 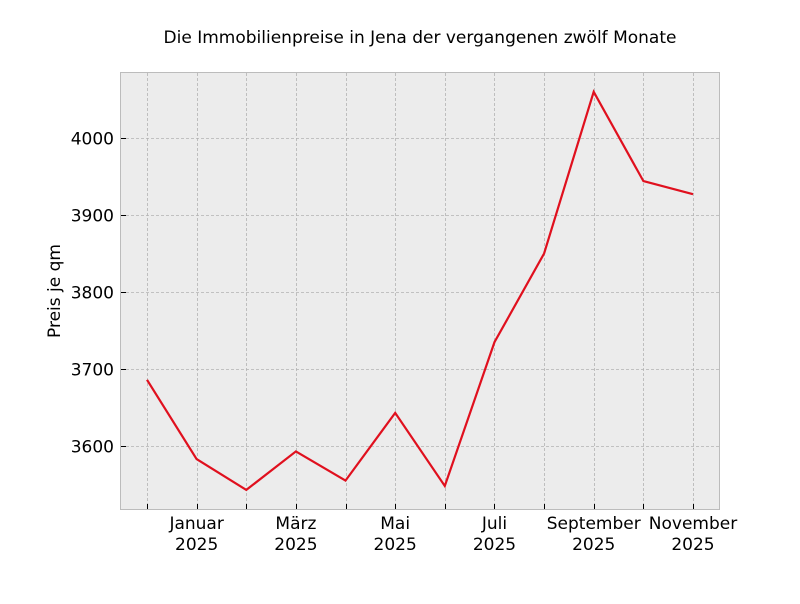 I want to click on x-tick-label-month: Juli, so click(x=494, y=524).